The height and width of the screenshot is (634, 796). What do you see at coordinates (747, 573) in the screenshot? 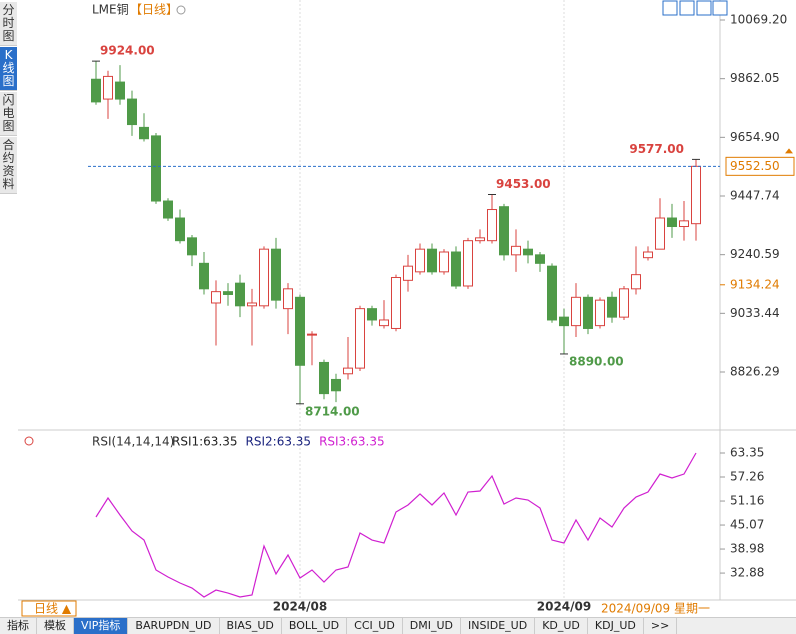
I see `y-tick-label: 32.88` at bounding box center [747, 573].